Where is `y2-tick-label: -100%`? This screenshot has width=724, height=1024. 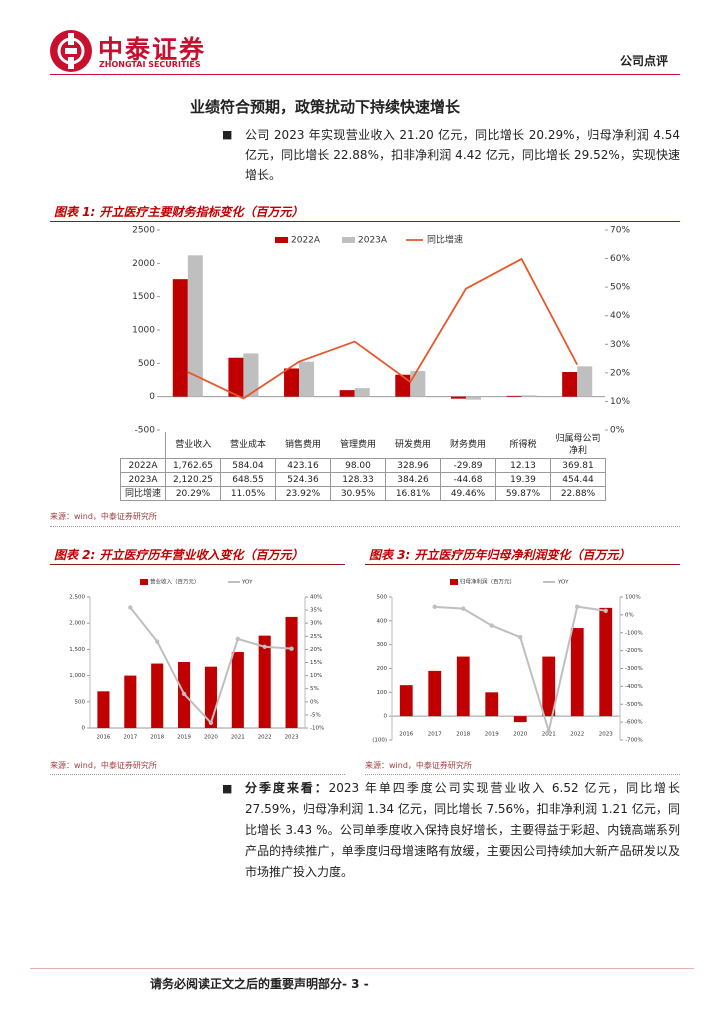 y2-tick-label: -100% is located at coordinates (634, 633).